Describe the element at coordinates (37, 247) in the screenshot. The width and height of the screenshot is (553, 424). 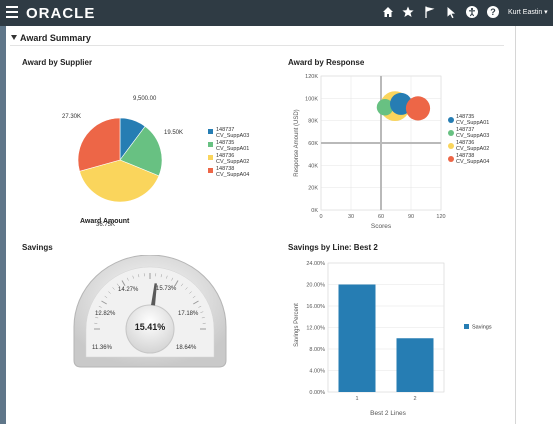
I see `savings-title: Savings` at that location.